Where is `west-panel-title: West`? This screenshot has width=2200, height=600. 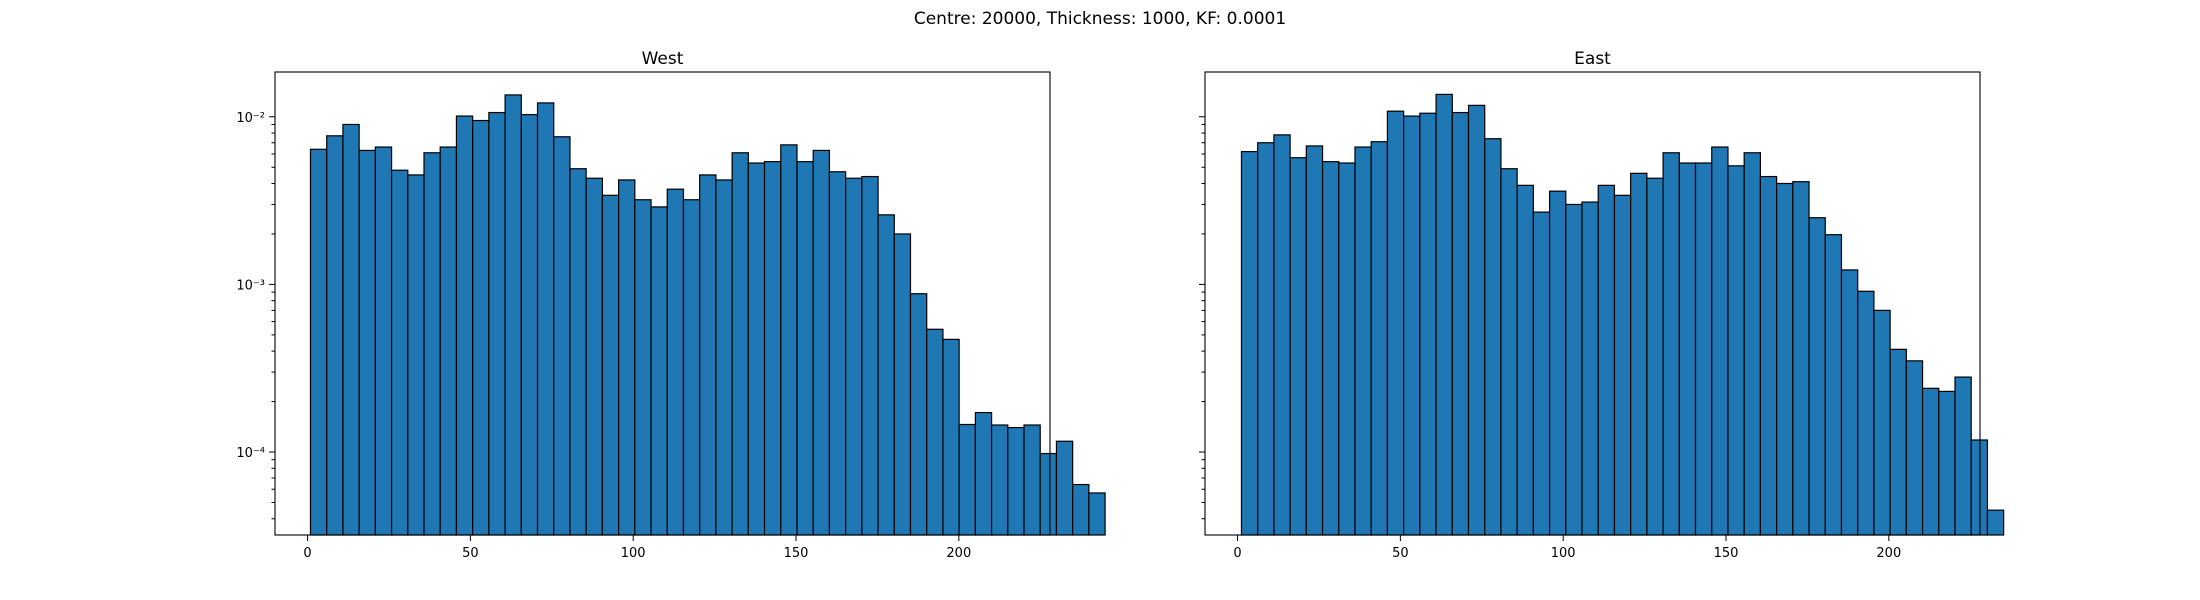
west-panel-title: West is located at coordinates (663, 59).